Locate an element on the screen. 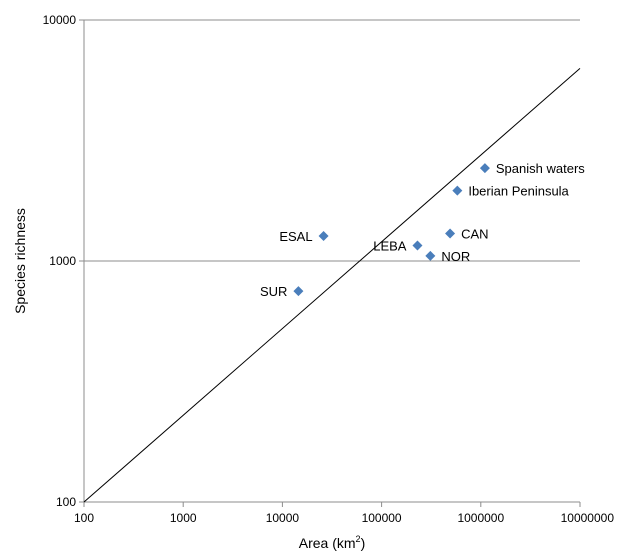  x-tick-label: 100000 is located at coordinates (382, 518).